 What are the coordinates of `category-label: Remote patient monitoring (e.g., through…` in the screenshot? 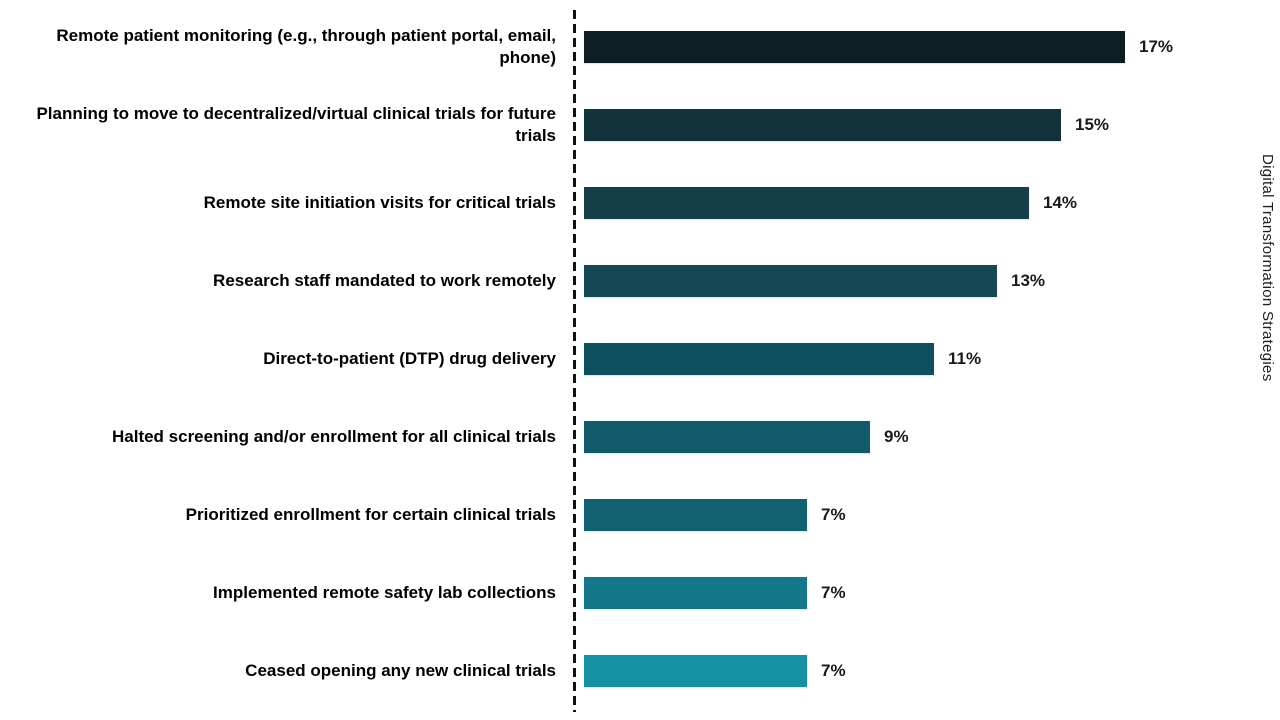 It's located at (306, 46).